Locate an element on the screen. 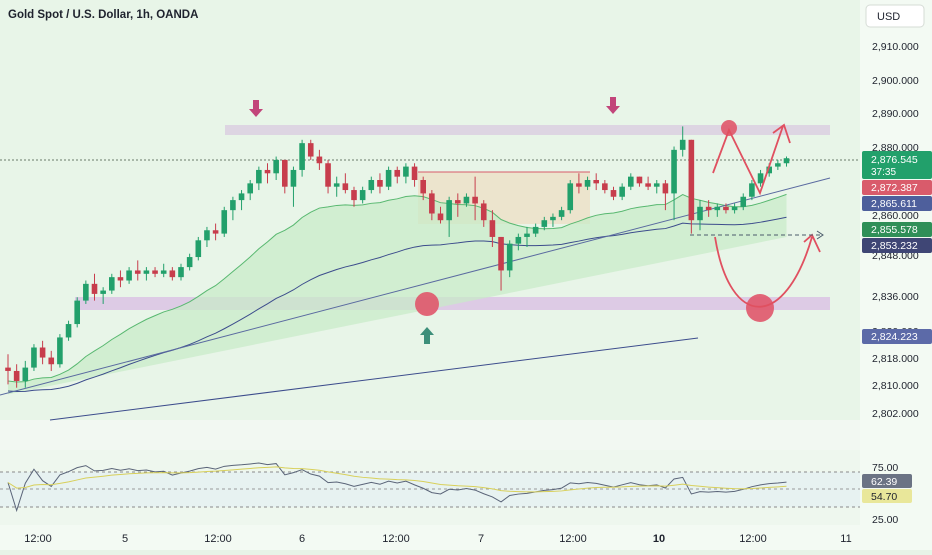 The image size is (932, 555). support-touch-circle is located at coordinates (427, 304).